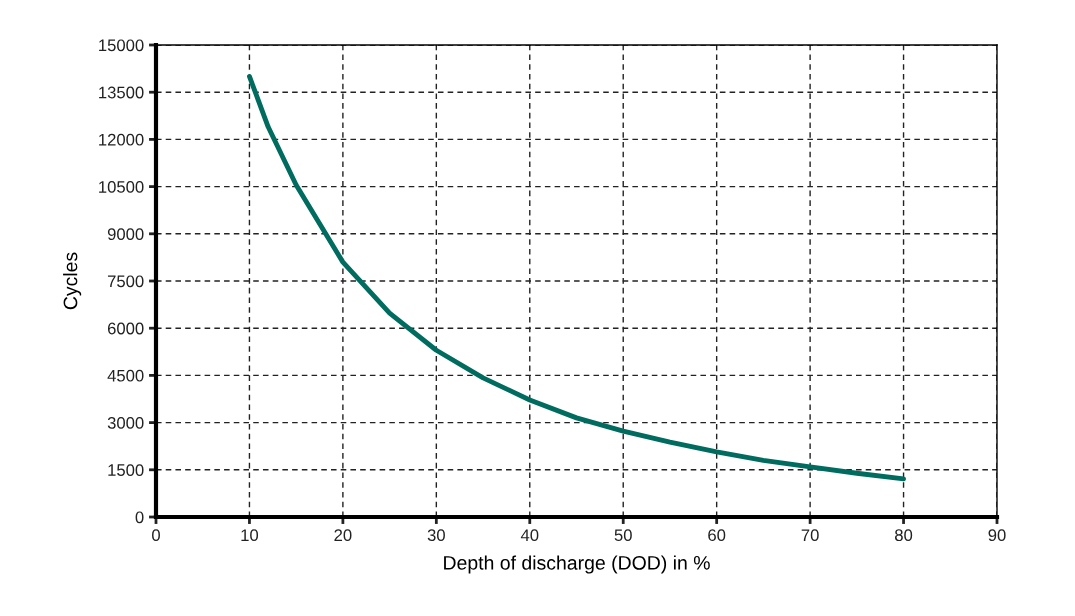 This screenshot has width=1075, height=616. What do you see at coordinates (121, 139) in the screenshot?
I see `y-tick-label: 12000` at bounding box center [121, 139].